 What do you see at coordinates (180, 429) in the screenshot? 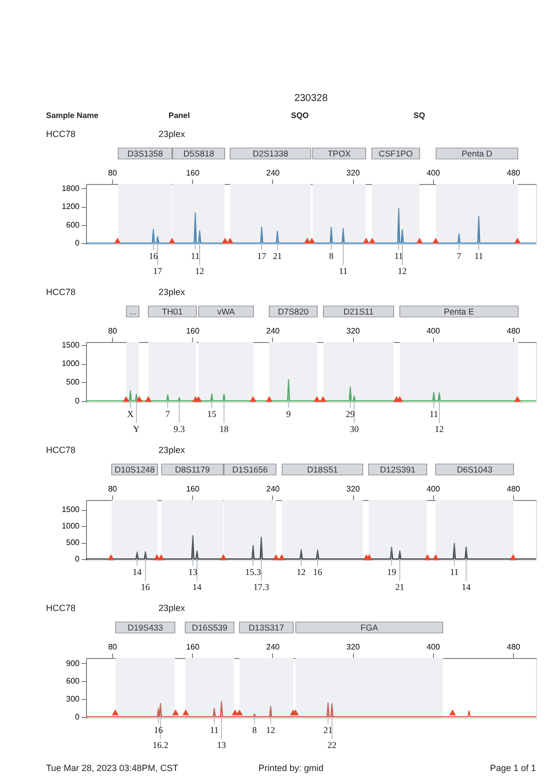
I see `annotation: 9.3` at bounding box center [180, 429].